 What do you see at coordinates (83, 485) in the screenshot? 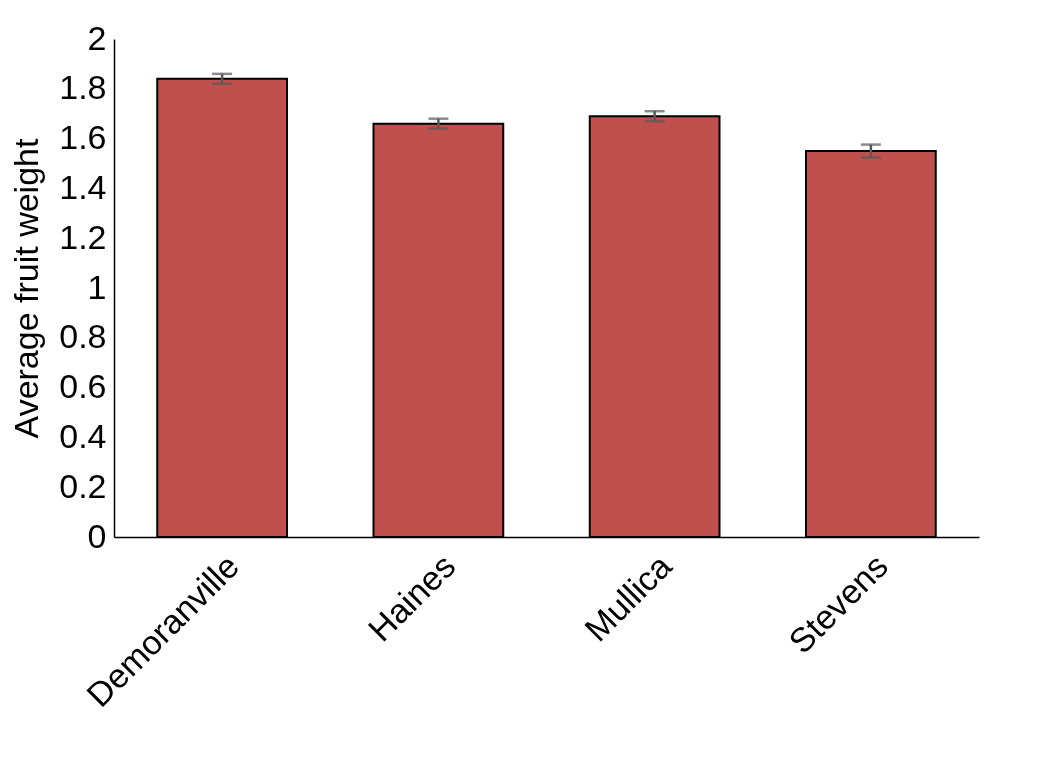
I see `y-tick-label: 0.2` at bounding box center [83, 485].